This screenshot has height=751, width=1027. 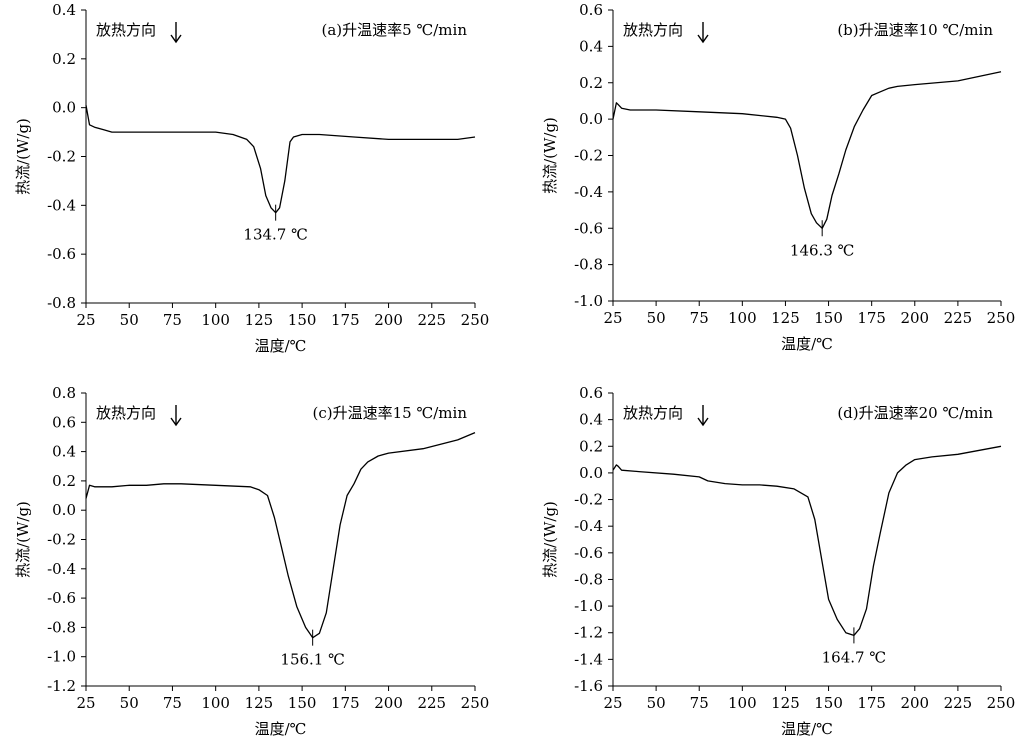 What do you see at coordinates (64, 393) in the screenshot?
I see `y-tick-label: 0.8` at bounding box center [64, 393].